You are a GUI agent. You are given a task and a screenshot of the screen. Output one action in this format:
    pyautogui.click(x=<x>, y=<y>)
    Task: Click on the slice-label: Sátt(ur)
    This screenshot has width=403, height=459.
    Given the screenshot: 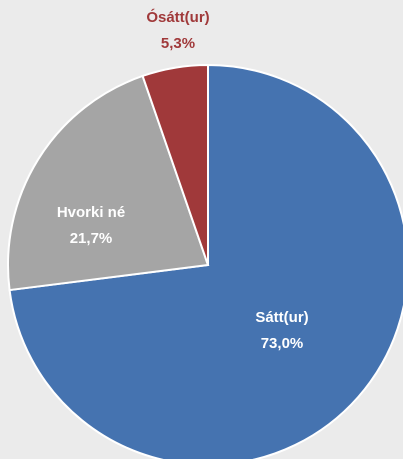 What is the action you would take?
    pyautogui.click(x=281, y=317)
    